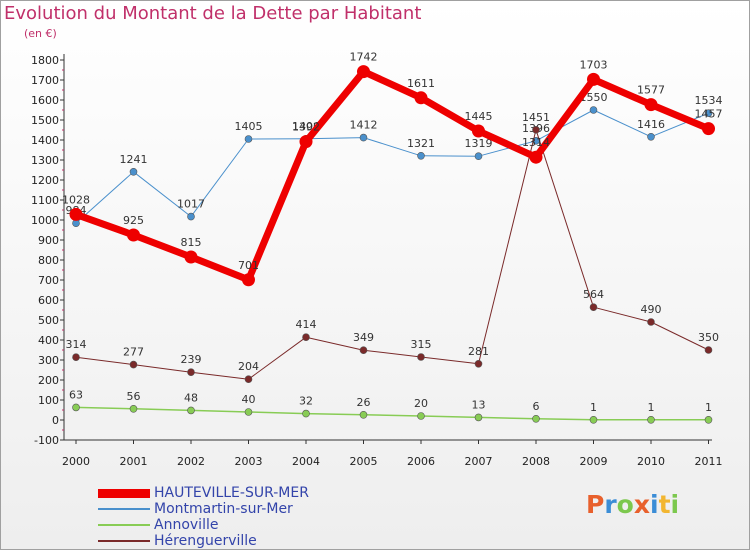 This screenshot has width=750, height=550. I want to click on data-label: 1451, so click(536, 117).